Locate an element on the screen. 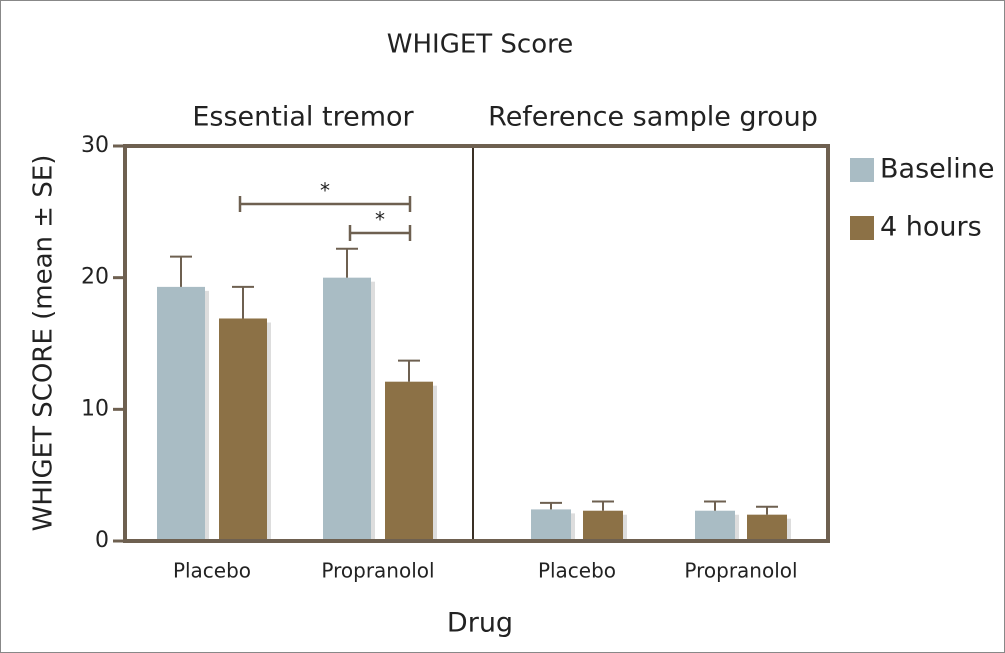 The width and height of the screenshot is (1005, 653). legend-label: Baseline is located at coordinates (937, 169).